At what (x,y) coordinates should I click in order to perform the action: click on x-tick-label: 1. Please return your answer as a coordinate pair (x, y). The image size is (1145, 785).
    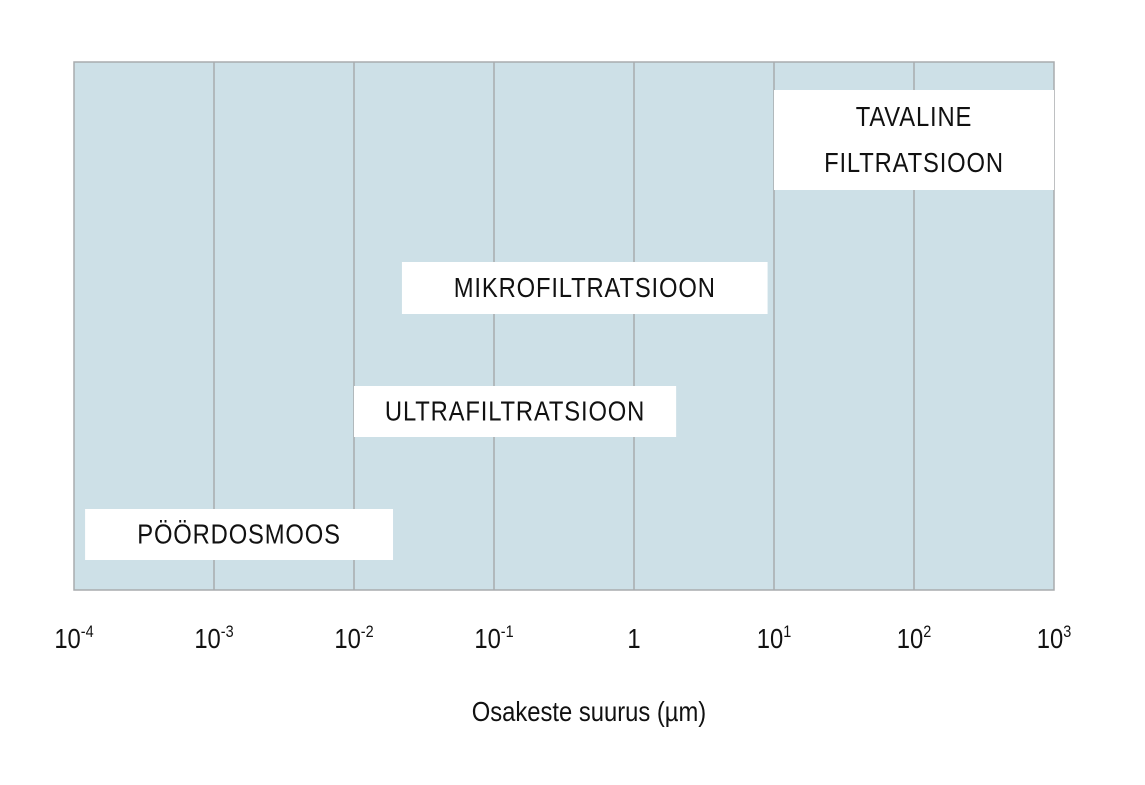
    Looking at the image, I should click on (633, 638).